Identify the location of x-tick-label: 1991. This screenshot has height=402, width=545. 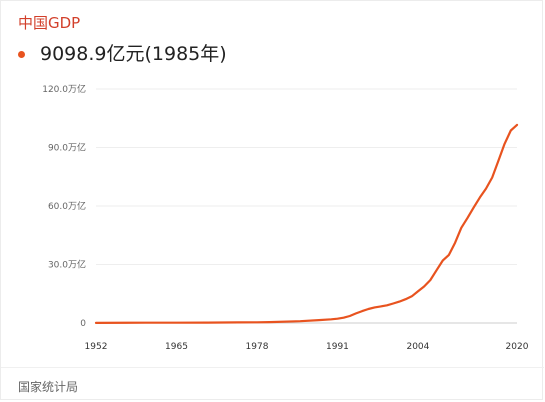
(337, 347).